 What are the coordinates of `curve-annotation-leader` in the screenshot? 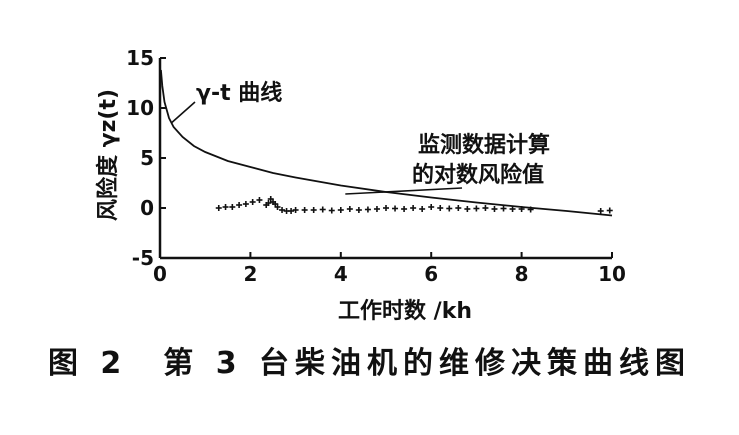 It's located at (183, 112).